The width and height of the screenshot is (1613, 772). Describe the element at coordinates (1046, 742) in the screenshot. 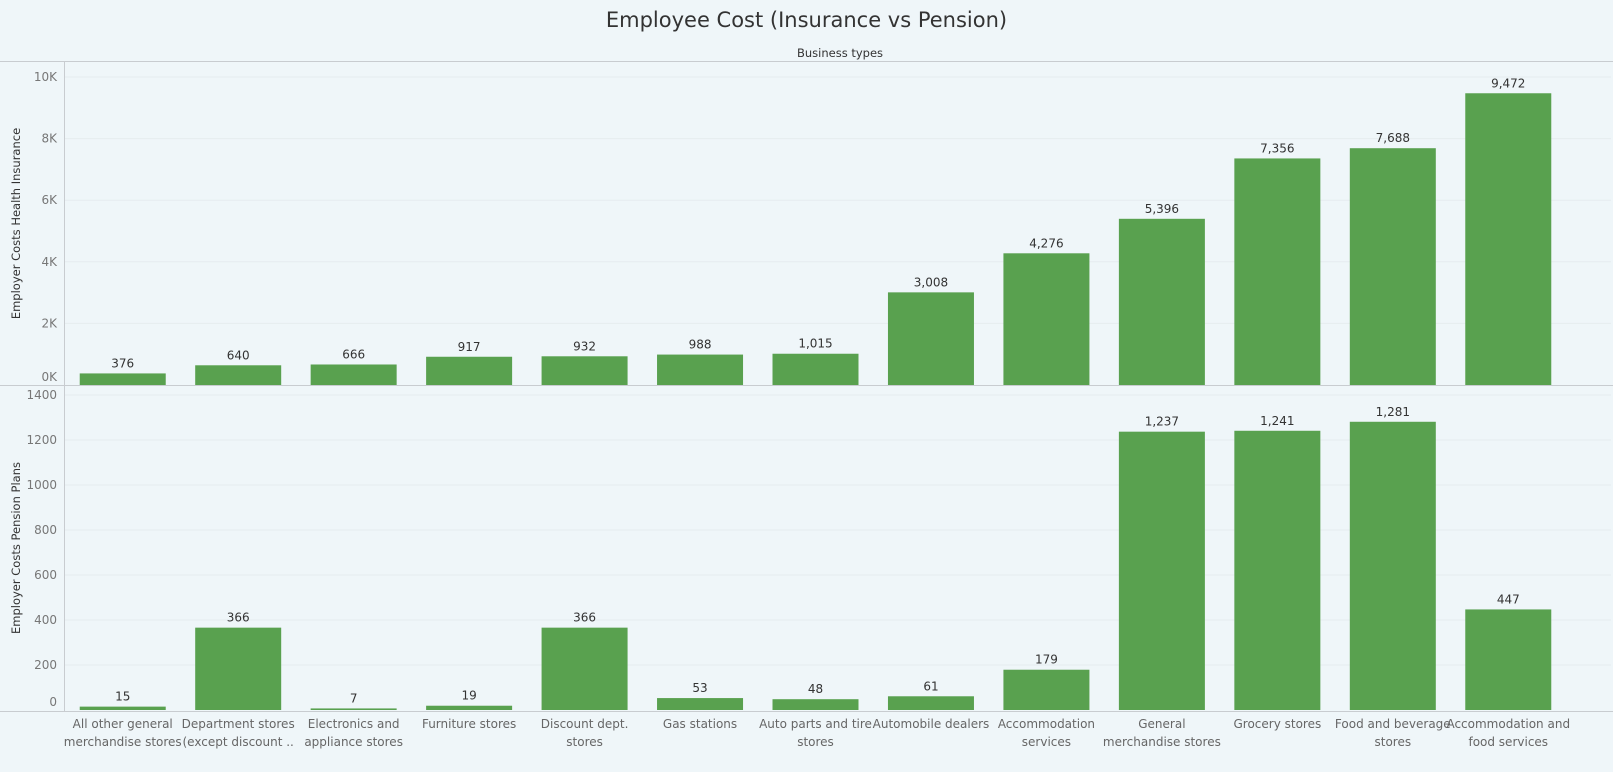

I see `x-category-label: services` at that location.